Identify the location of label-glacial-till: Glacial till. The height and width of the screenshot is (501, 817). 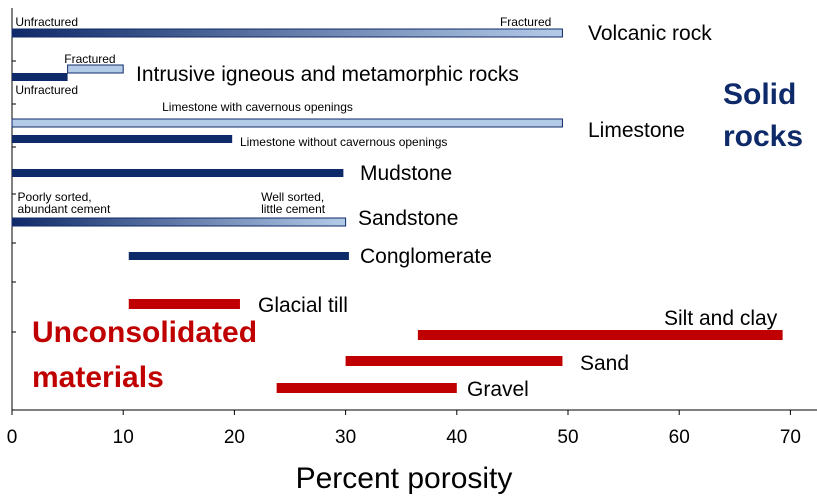
(303, 305).